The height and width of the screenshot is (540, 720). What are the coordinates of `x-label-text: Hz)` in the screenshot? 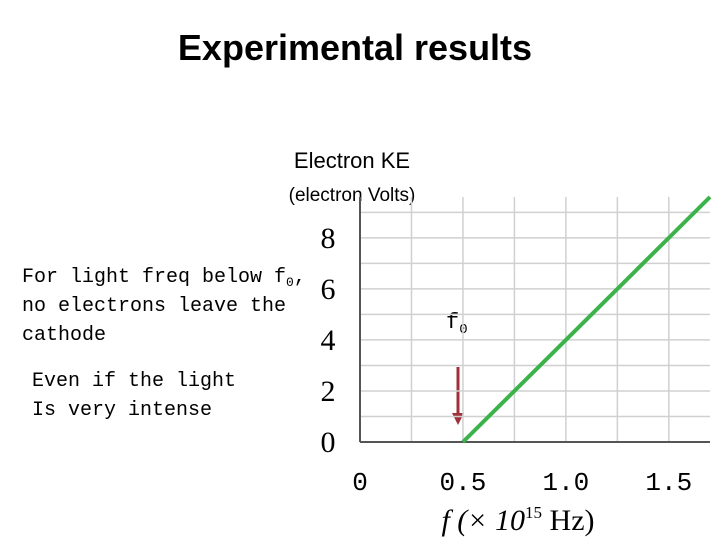 It's located at (568, 520).